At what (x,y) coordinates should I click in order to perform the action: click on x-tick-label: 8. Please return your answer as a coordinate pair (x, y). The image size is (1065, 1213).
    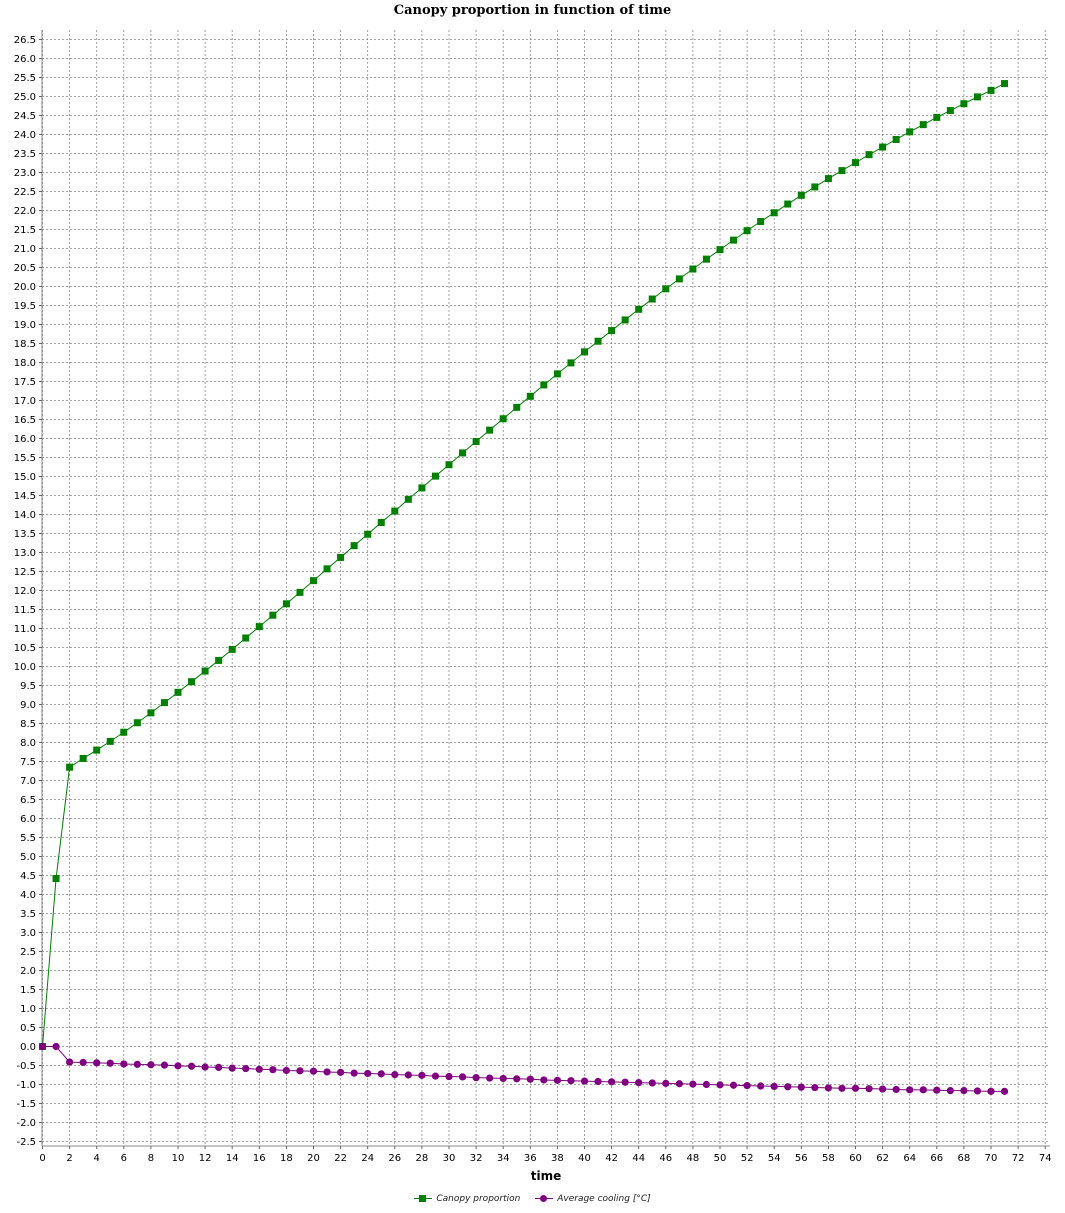
    Looking at the image, I should click on (151, 1158).